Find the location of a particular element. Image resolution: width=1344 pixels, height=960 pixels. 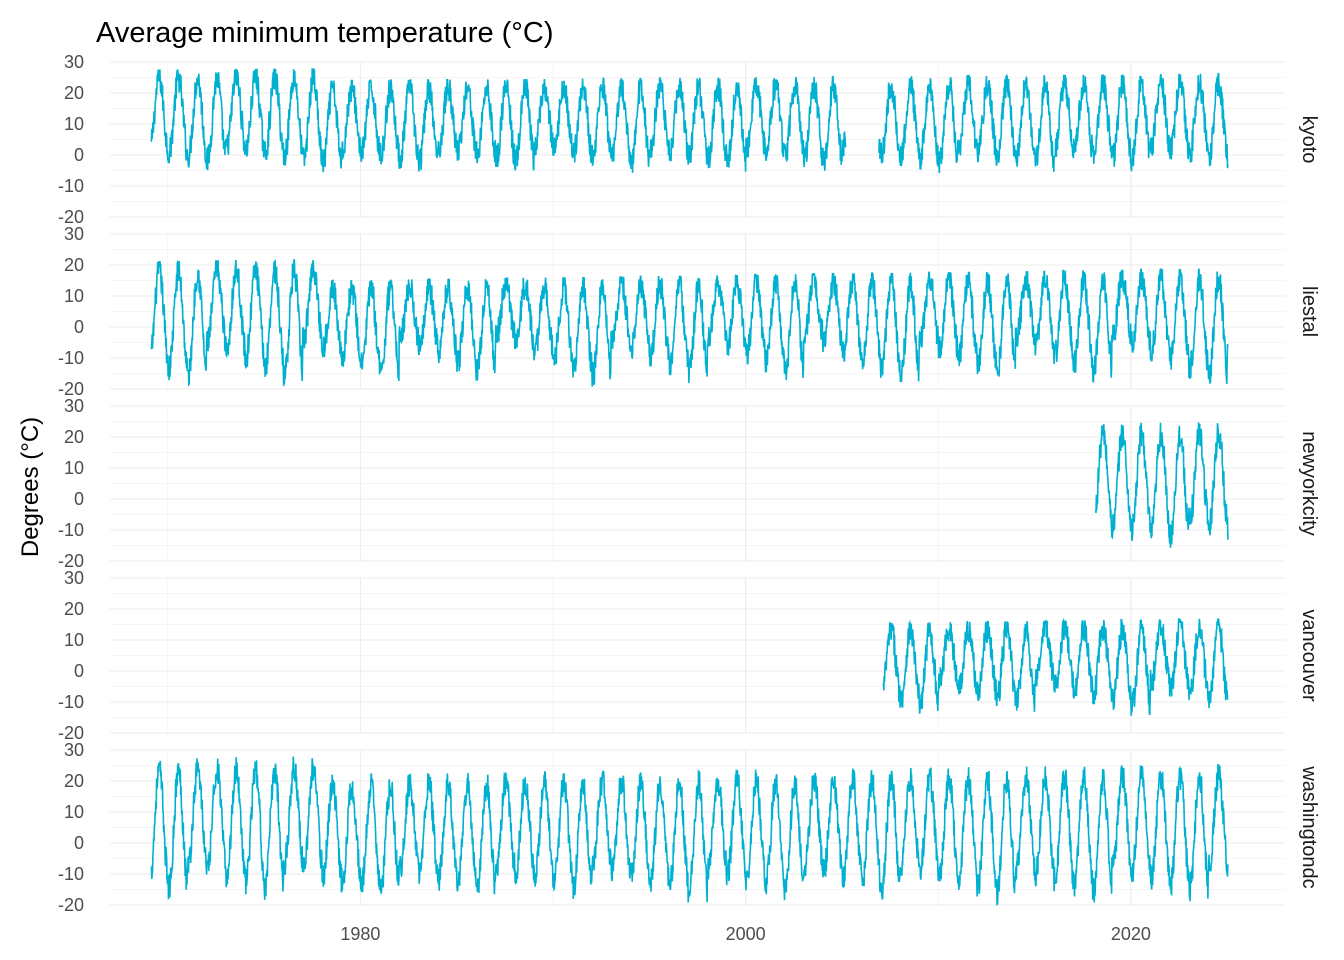

facet-strip-label: washingtondc is located at coordinates (1309, 826).